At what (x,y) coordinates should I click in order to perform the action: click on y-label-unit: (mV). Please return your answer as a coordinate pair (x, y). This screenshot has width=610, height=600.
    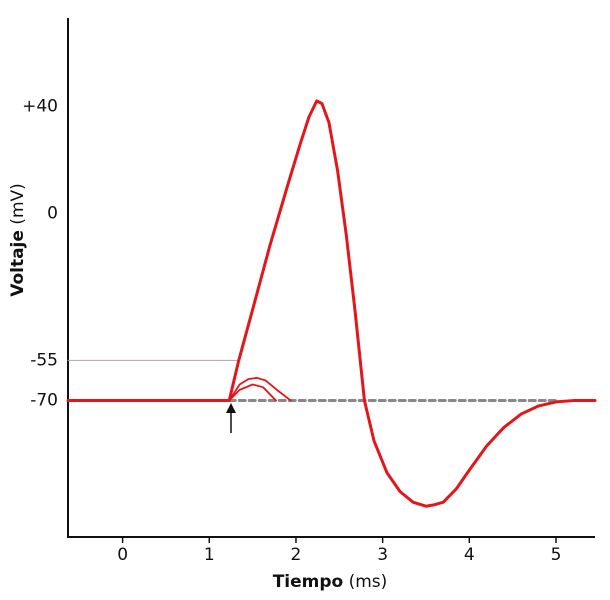
    Looking at the image, I should click on (18, 203).